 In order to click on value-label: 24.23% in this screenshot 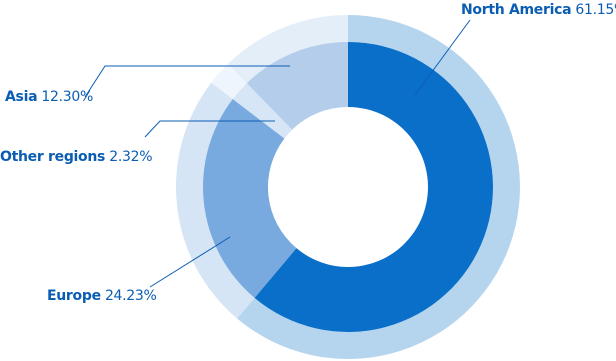, I will do `click(131, 296)`.